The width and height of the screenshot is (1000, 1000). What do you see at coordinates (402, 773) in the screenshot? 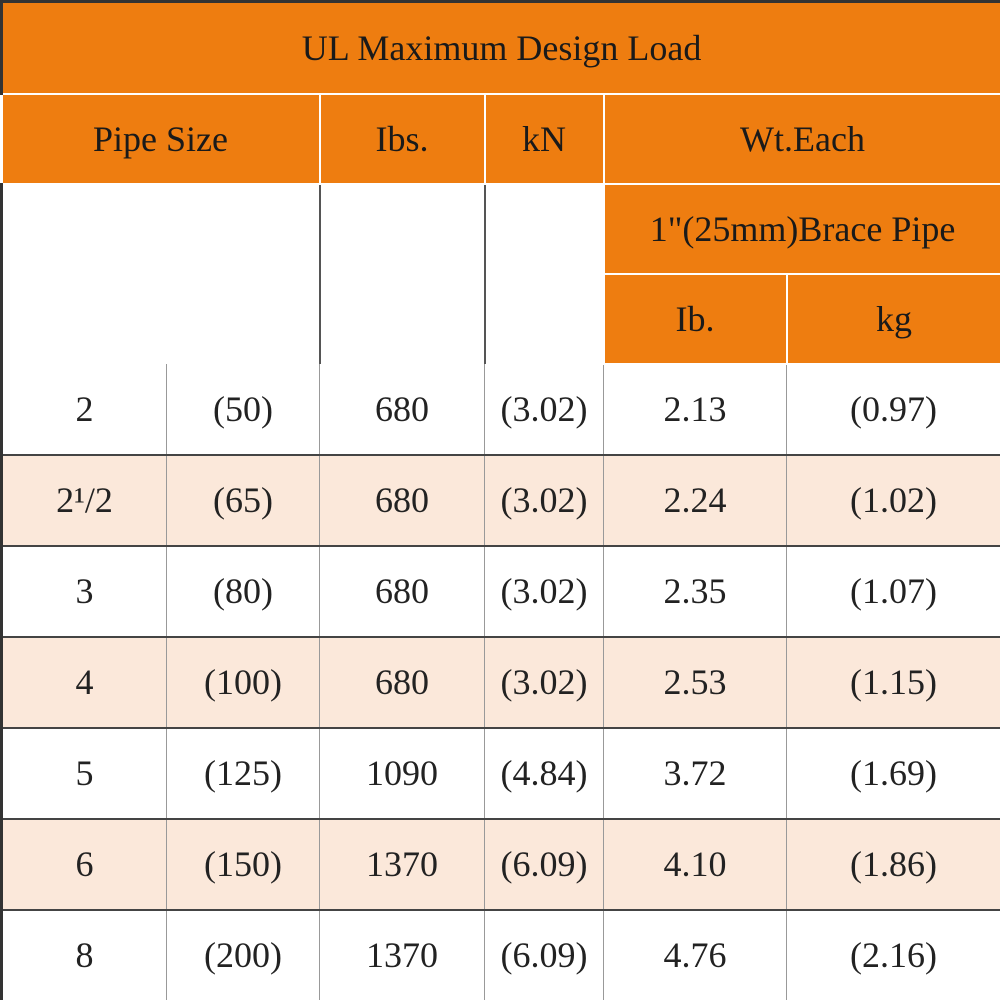
I see `data-cell: 1090` at bounding box center [402, 773].